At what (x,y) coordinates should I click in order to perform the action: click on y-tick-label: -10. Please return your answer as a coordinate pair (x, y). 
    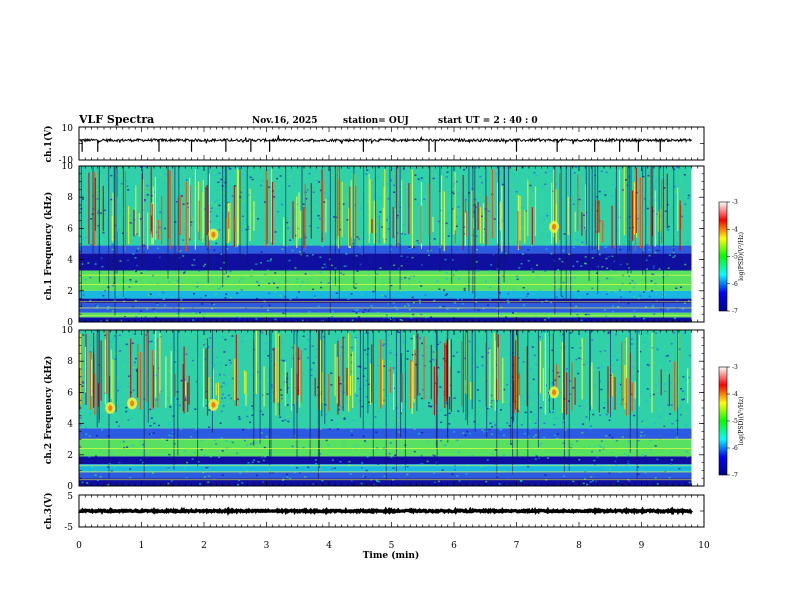
    Looking at the image, I should click on (66, 161).